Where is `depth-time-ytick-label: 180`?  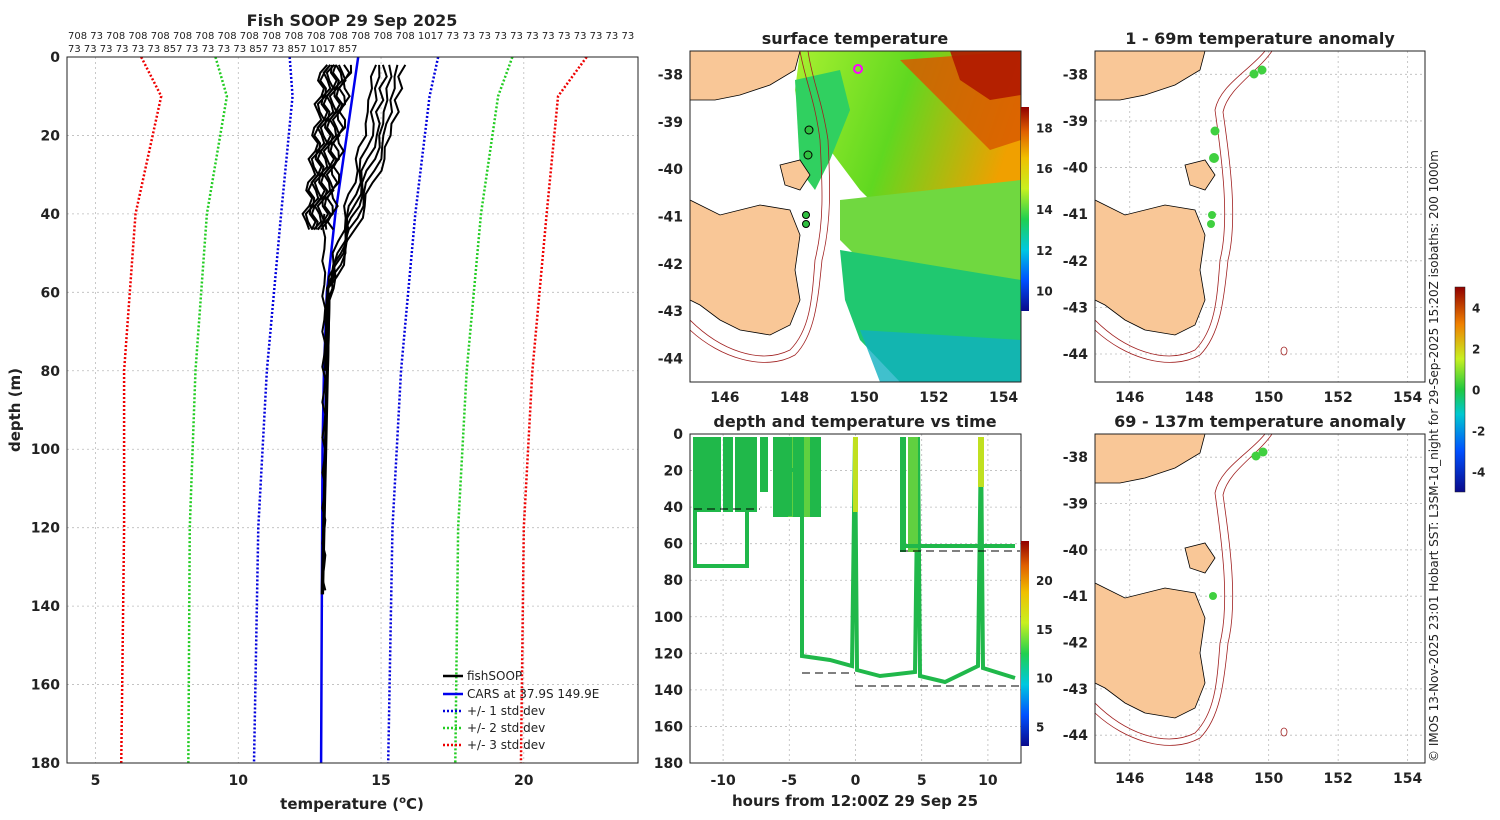 depth-time-ytick-label: 180 is located at coordinates (668, 764).